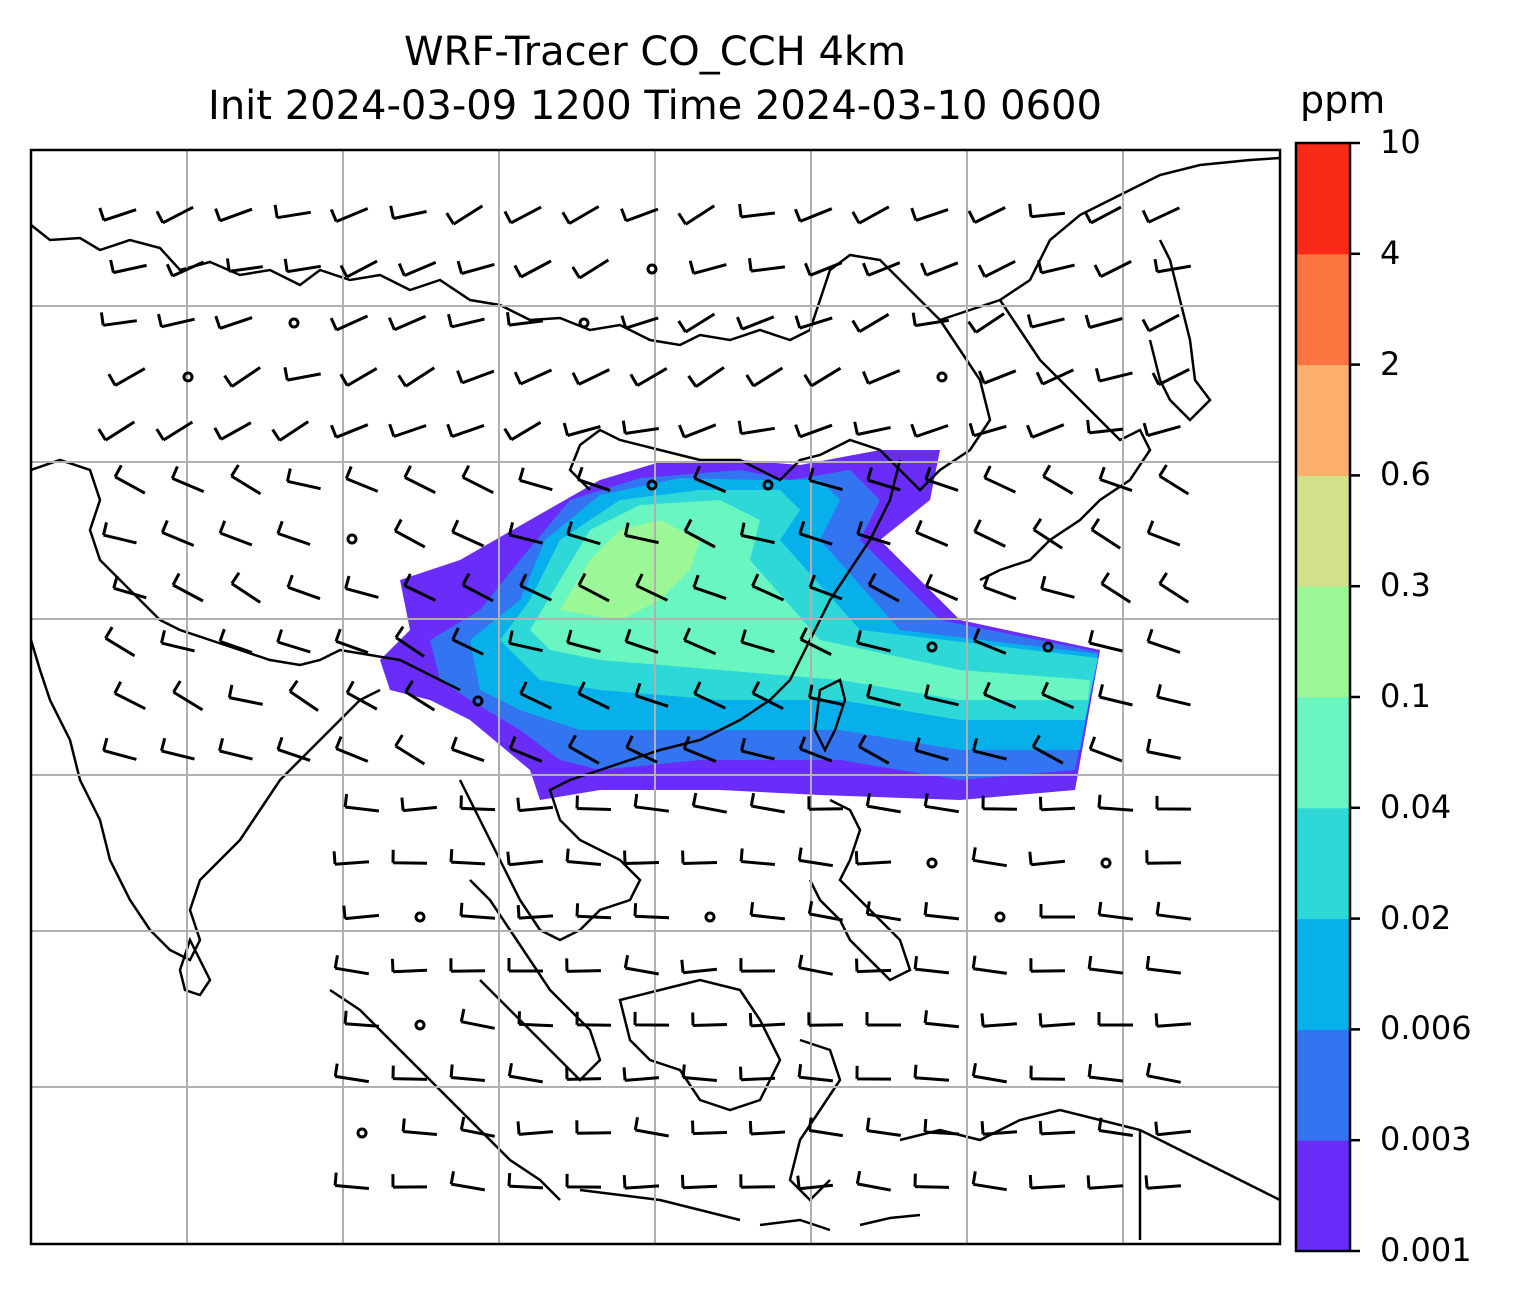 The image size is (1528, 1306). Describe the element at coordinates (1400, 142) in the screenshot. I see `colorbar-tick-label: 10` at that location.